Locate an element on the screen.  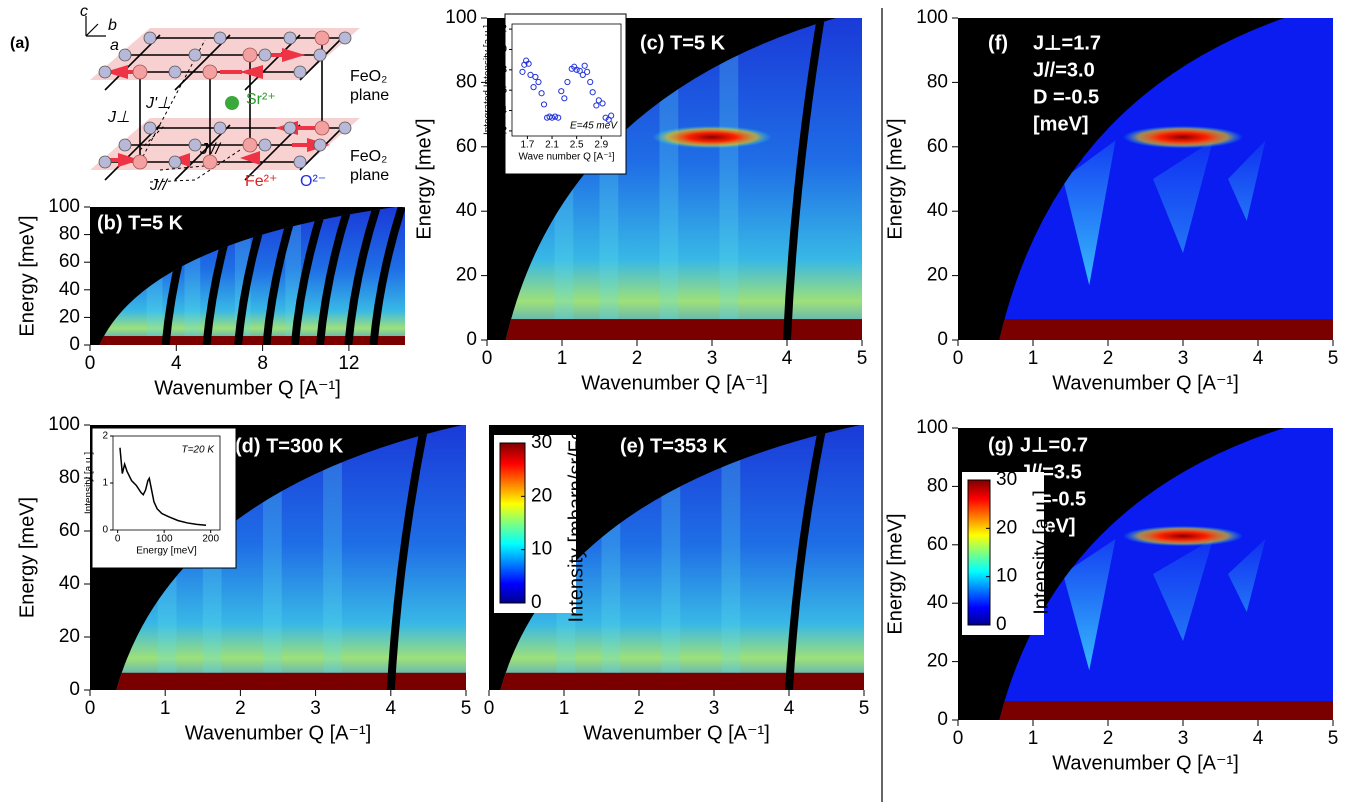
y-tick-label: 12 is located at coordinates (502, 29).